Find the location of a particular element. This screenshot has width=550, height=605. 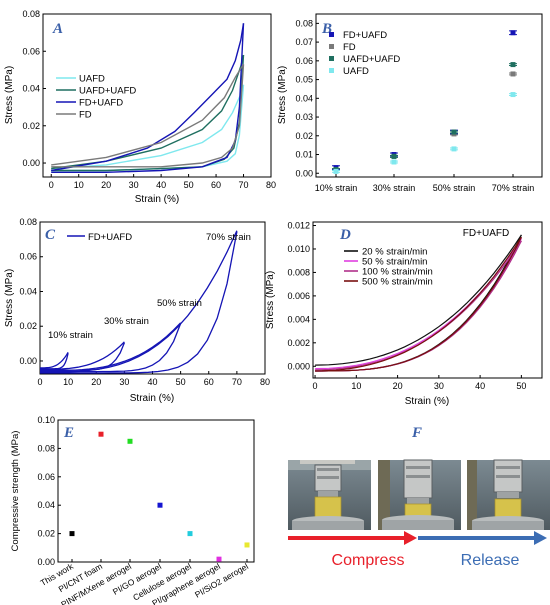

panel-c-cycle-unloading is located at coordinates (139, 302).